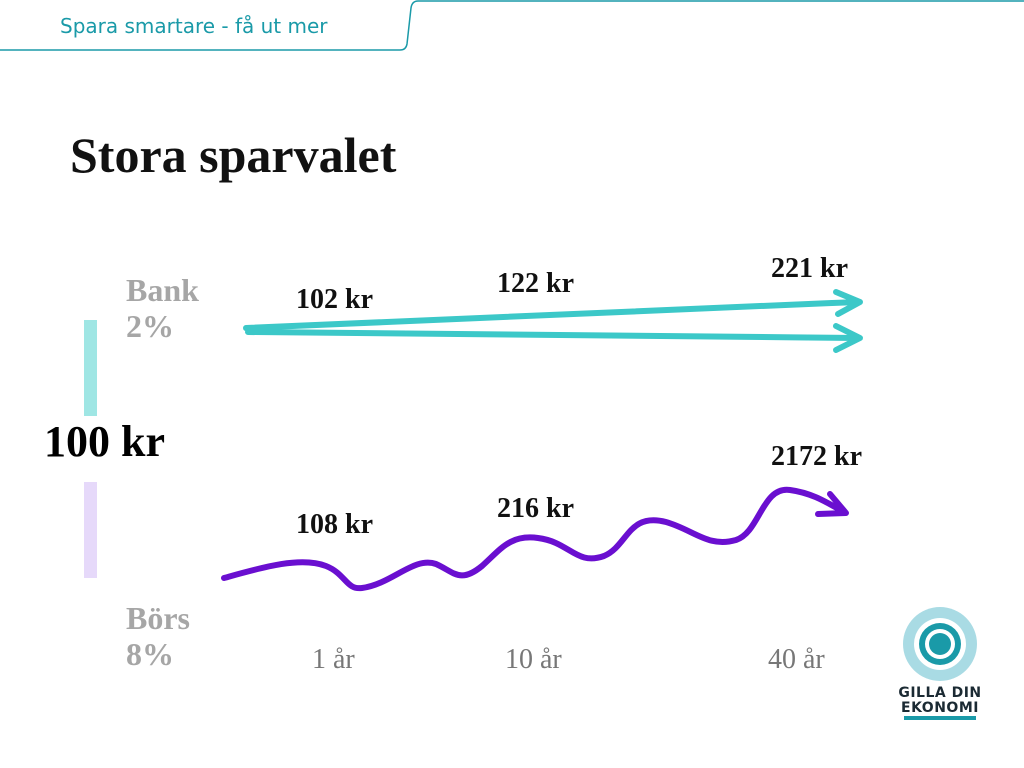  Describe the element at coordinates (334, 524) in the screenshot. I see `bors-value-1: 108 kr` at that location.